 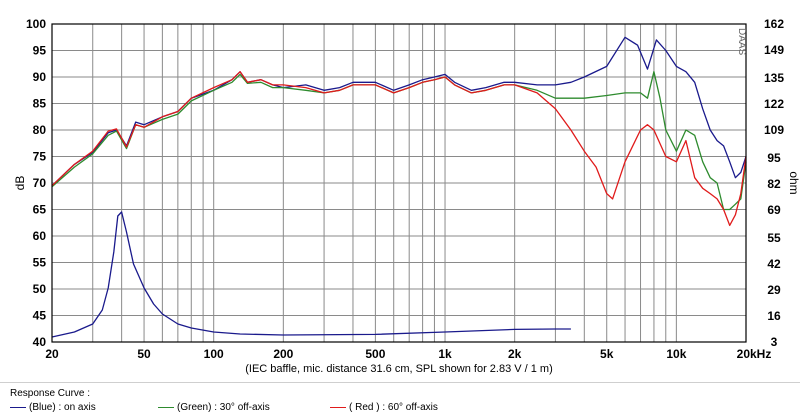 What do you see at coordinates (445, 354) in the screenshot?
I see `x-tick-label: 1k` at bounding box center [445, 354].